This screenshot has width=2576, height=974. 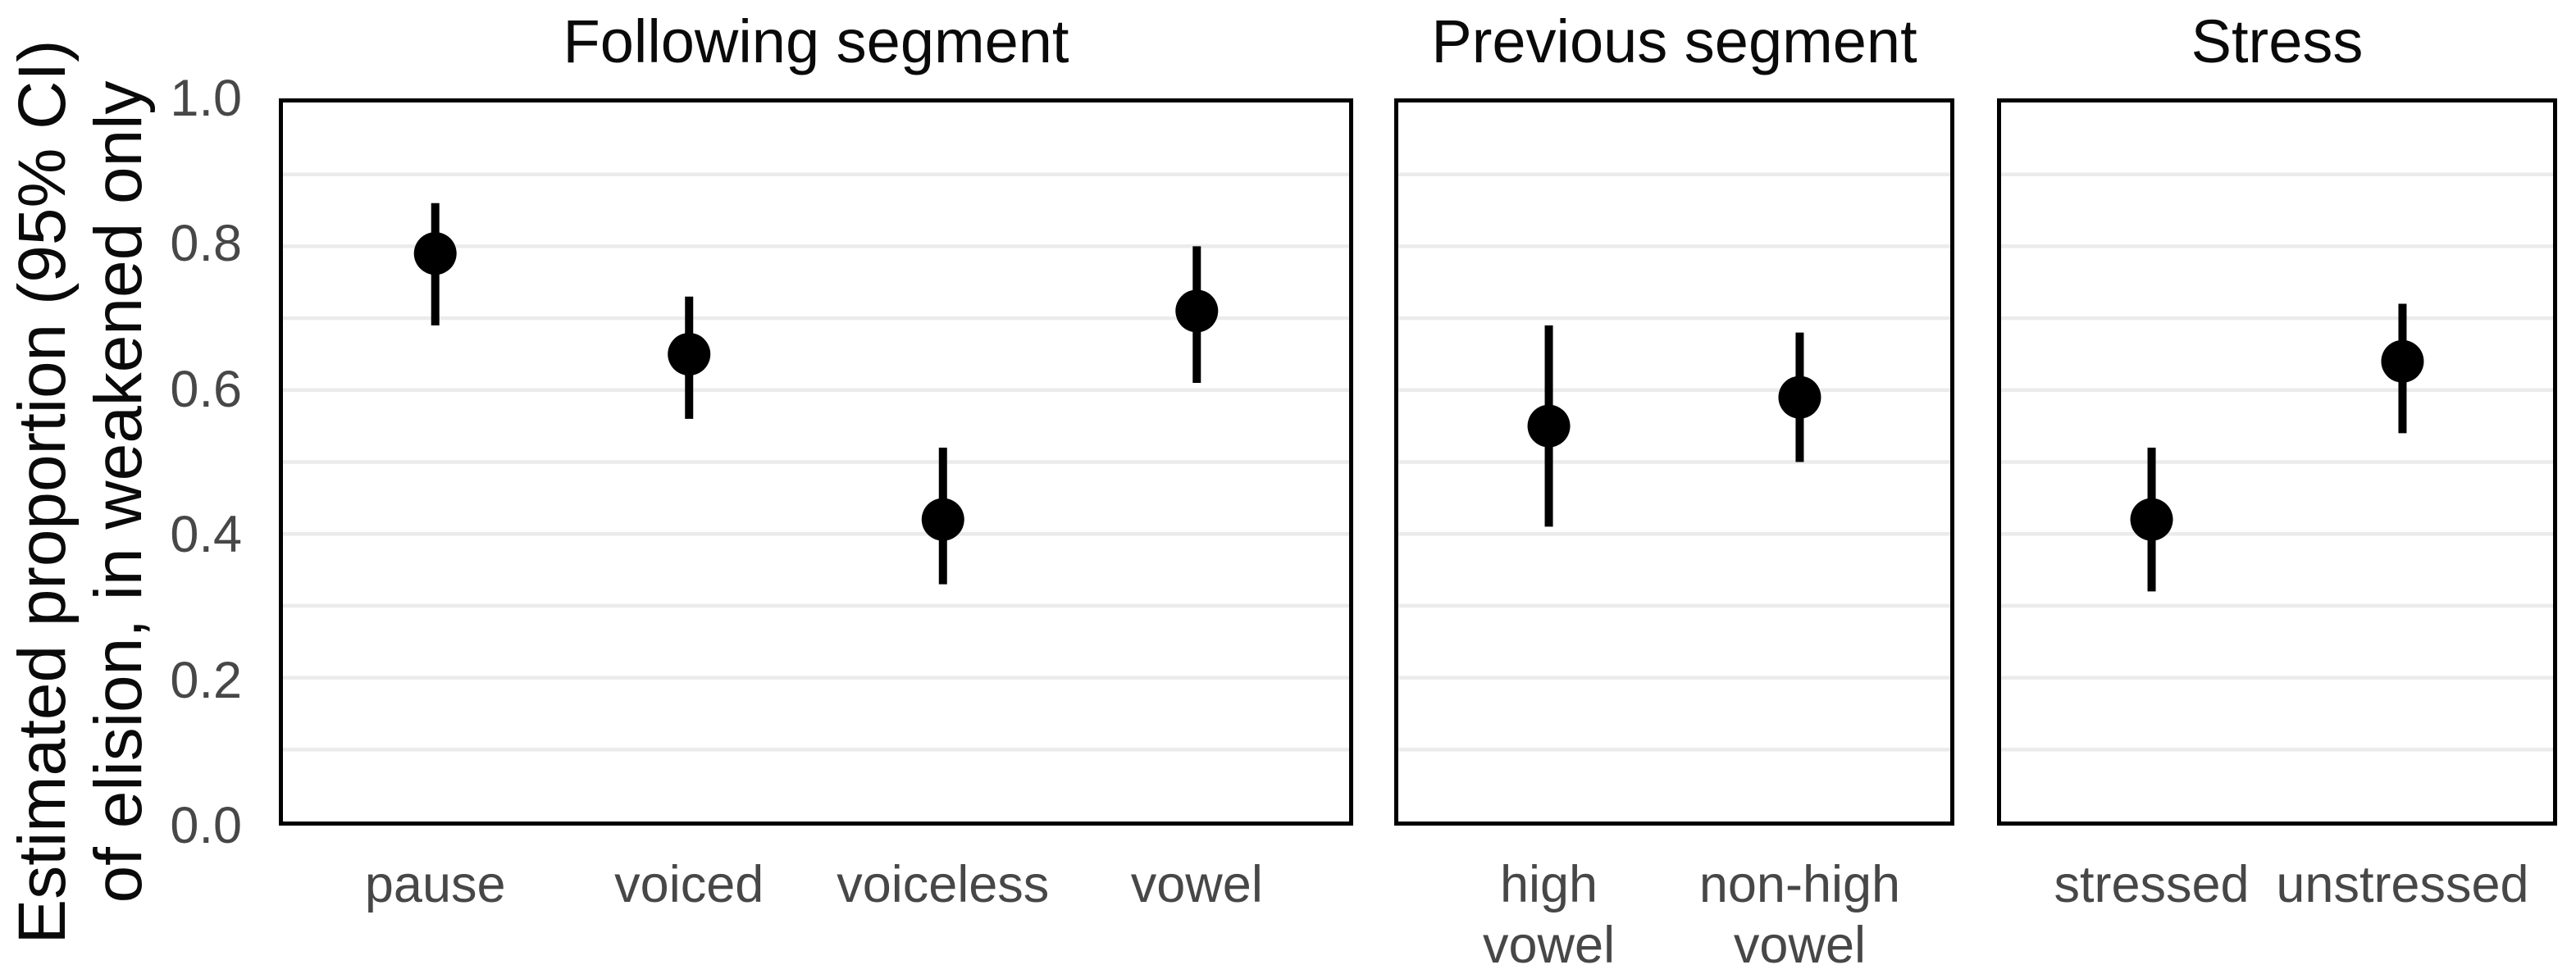 I want to click on x-category-label-line: high, so click(x=1548, y=884).